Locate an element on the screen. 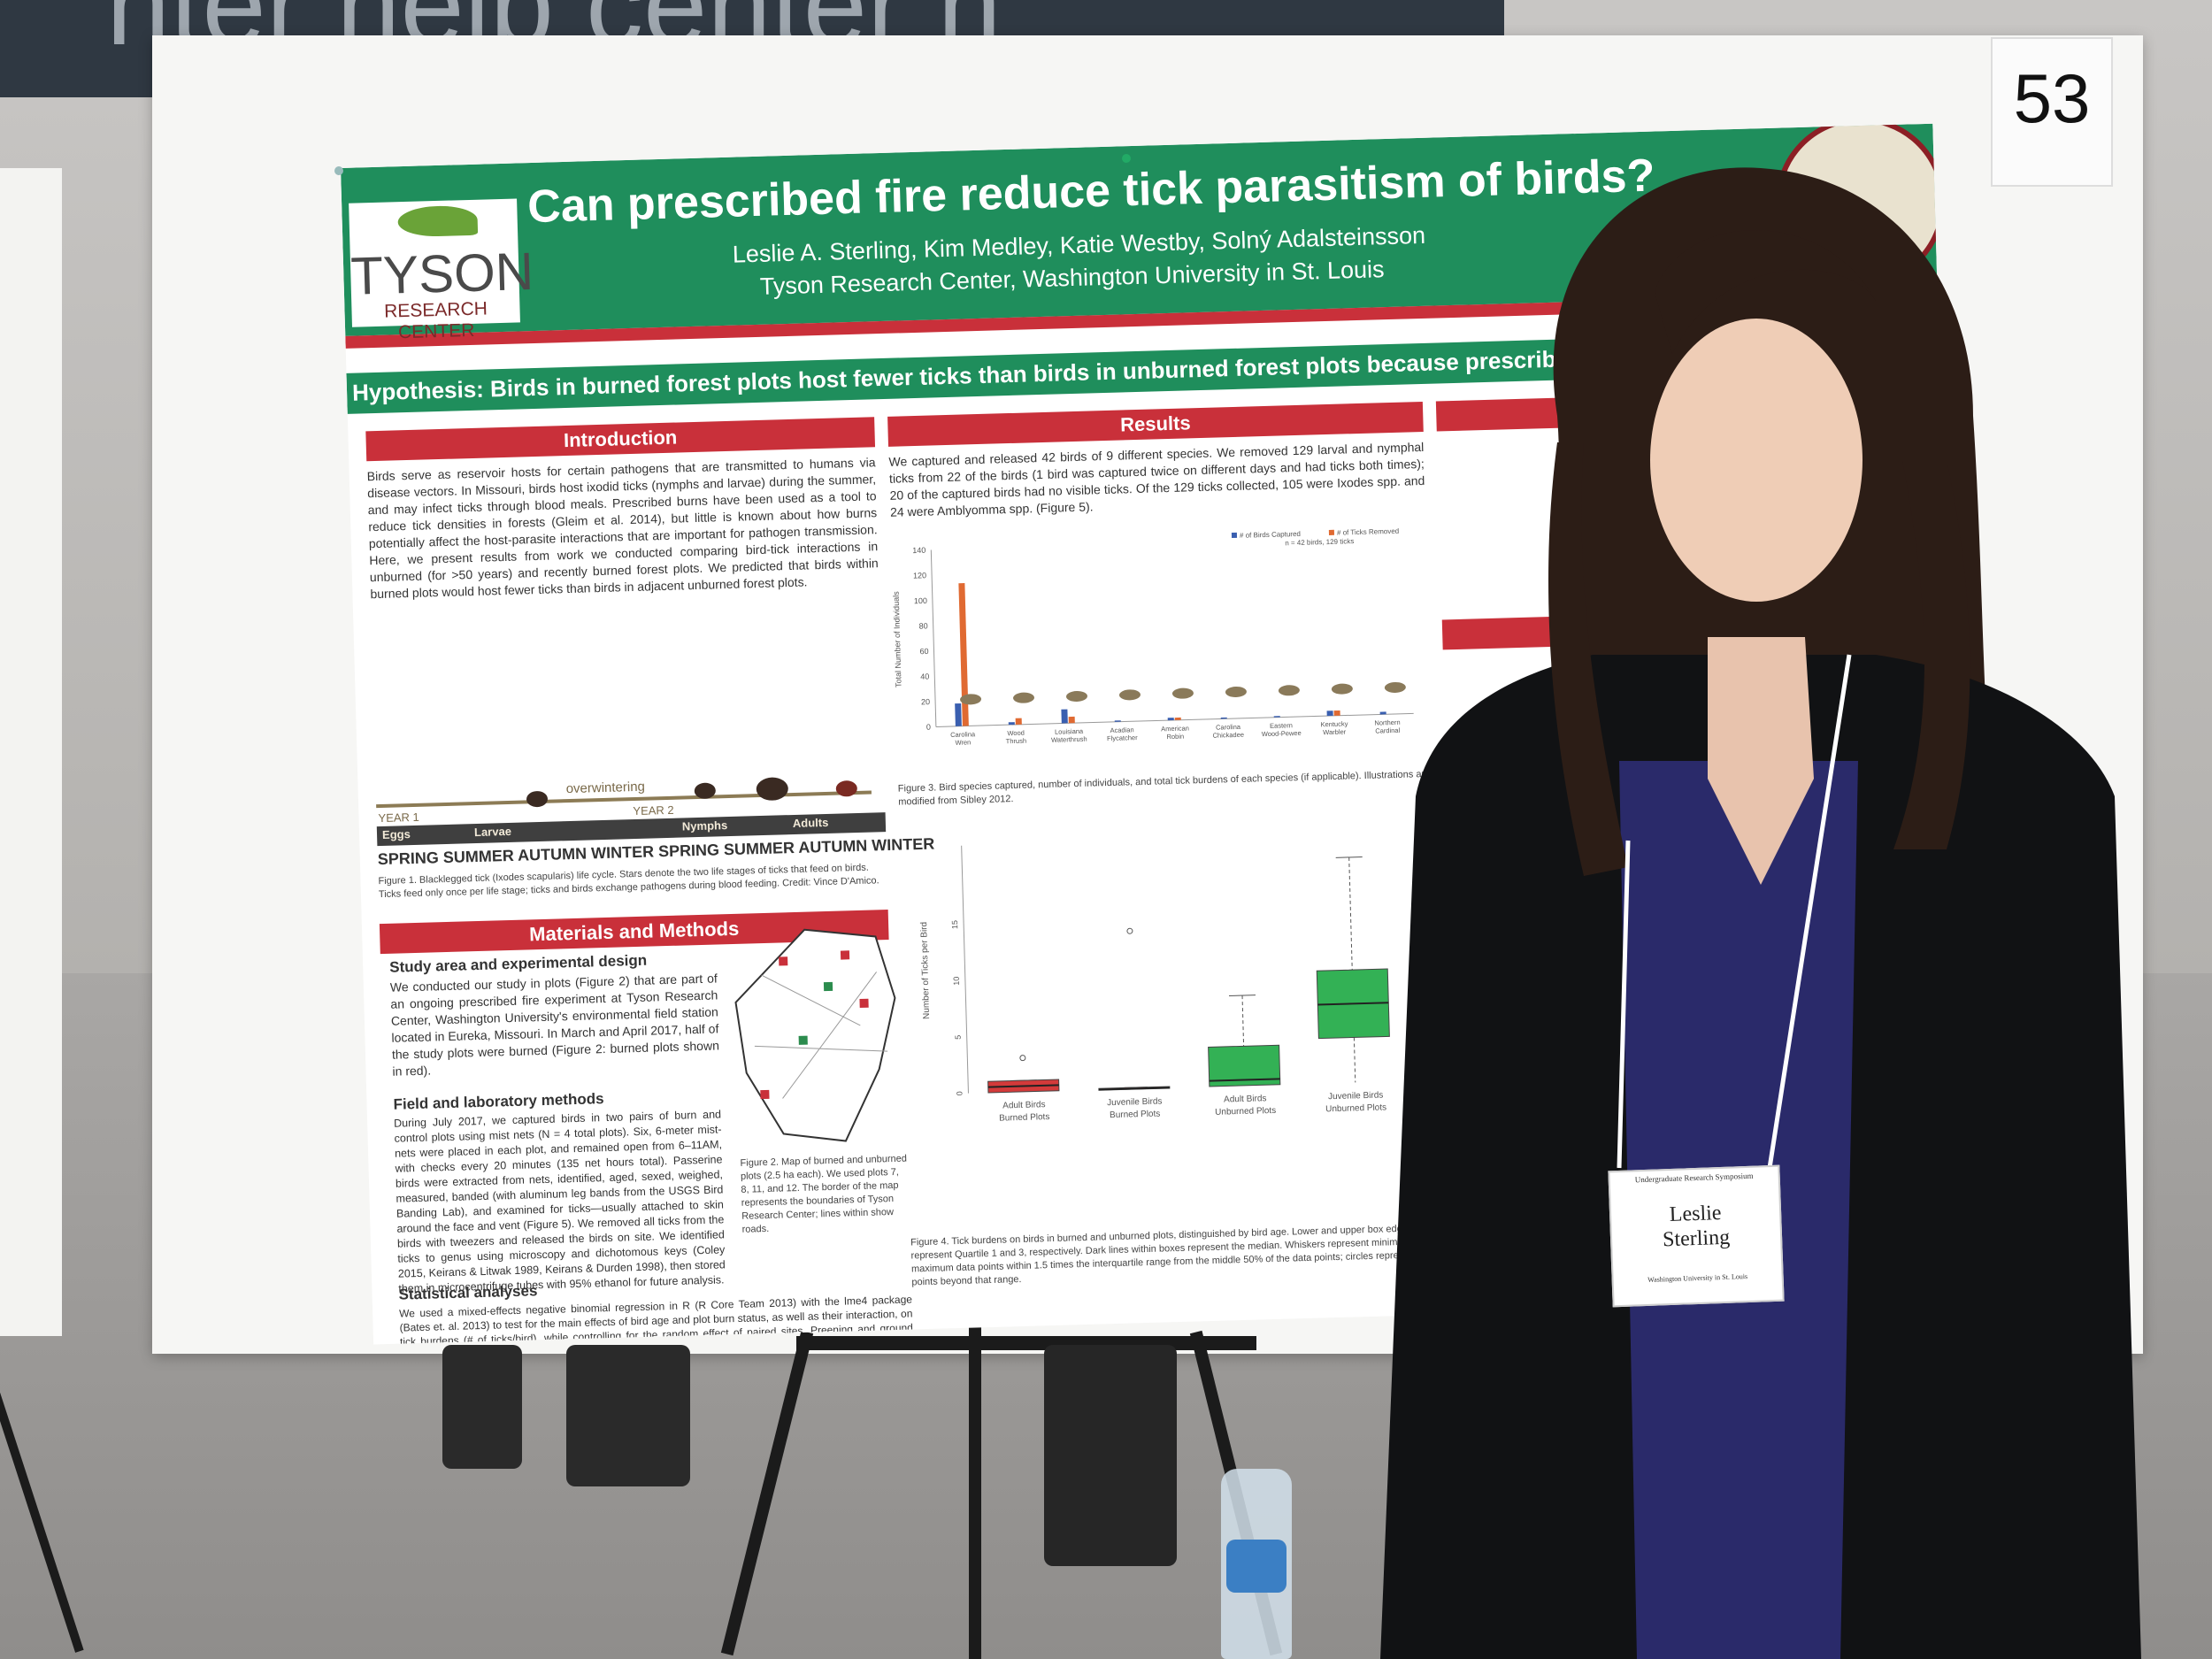 The image size is (2212, 1659). stage-adults: Adults is located at coordinates (811, 823).